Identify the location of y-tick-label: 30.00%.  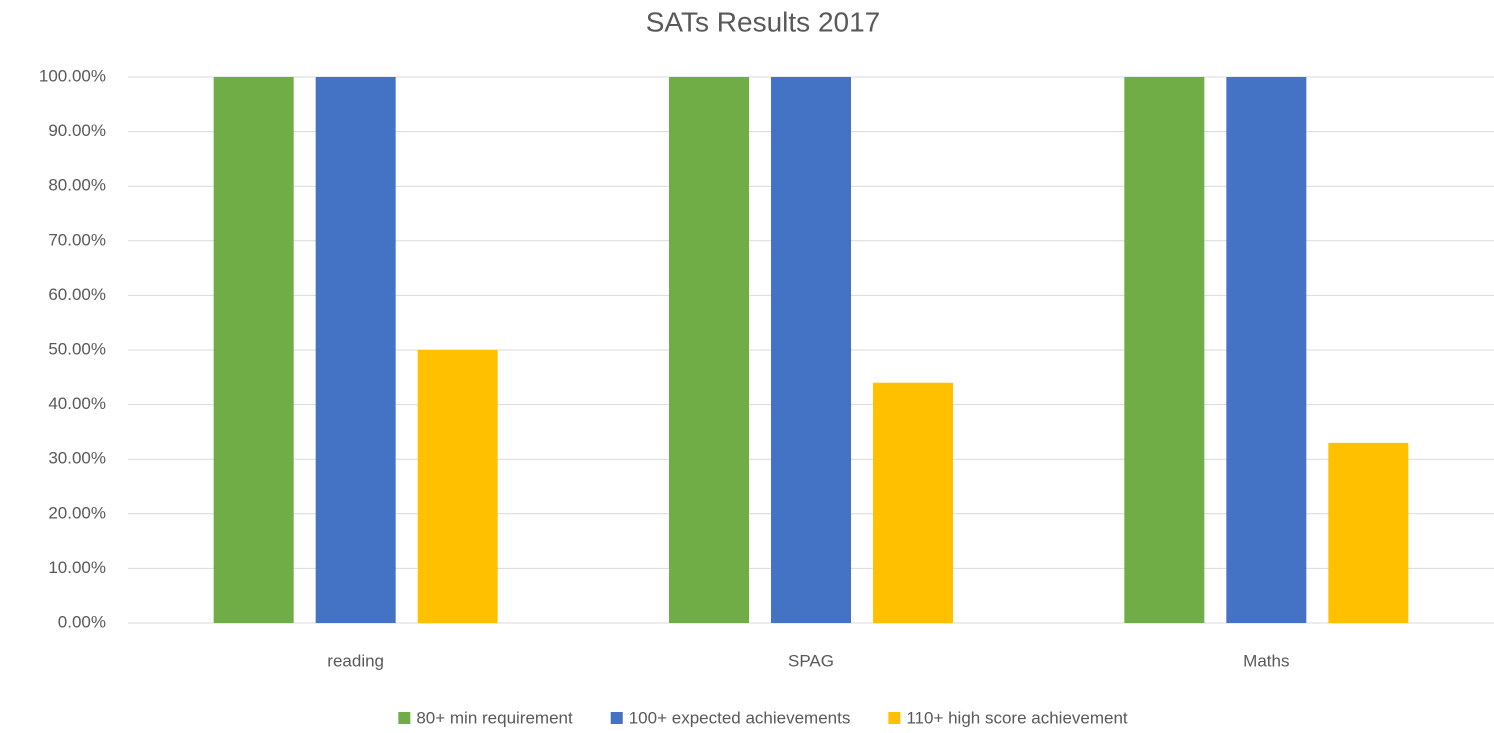
(77, 458).